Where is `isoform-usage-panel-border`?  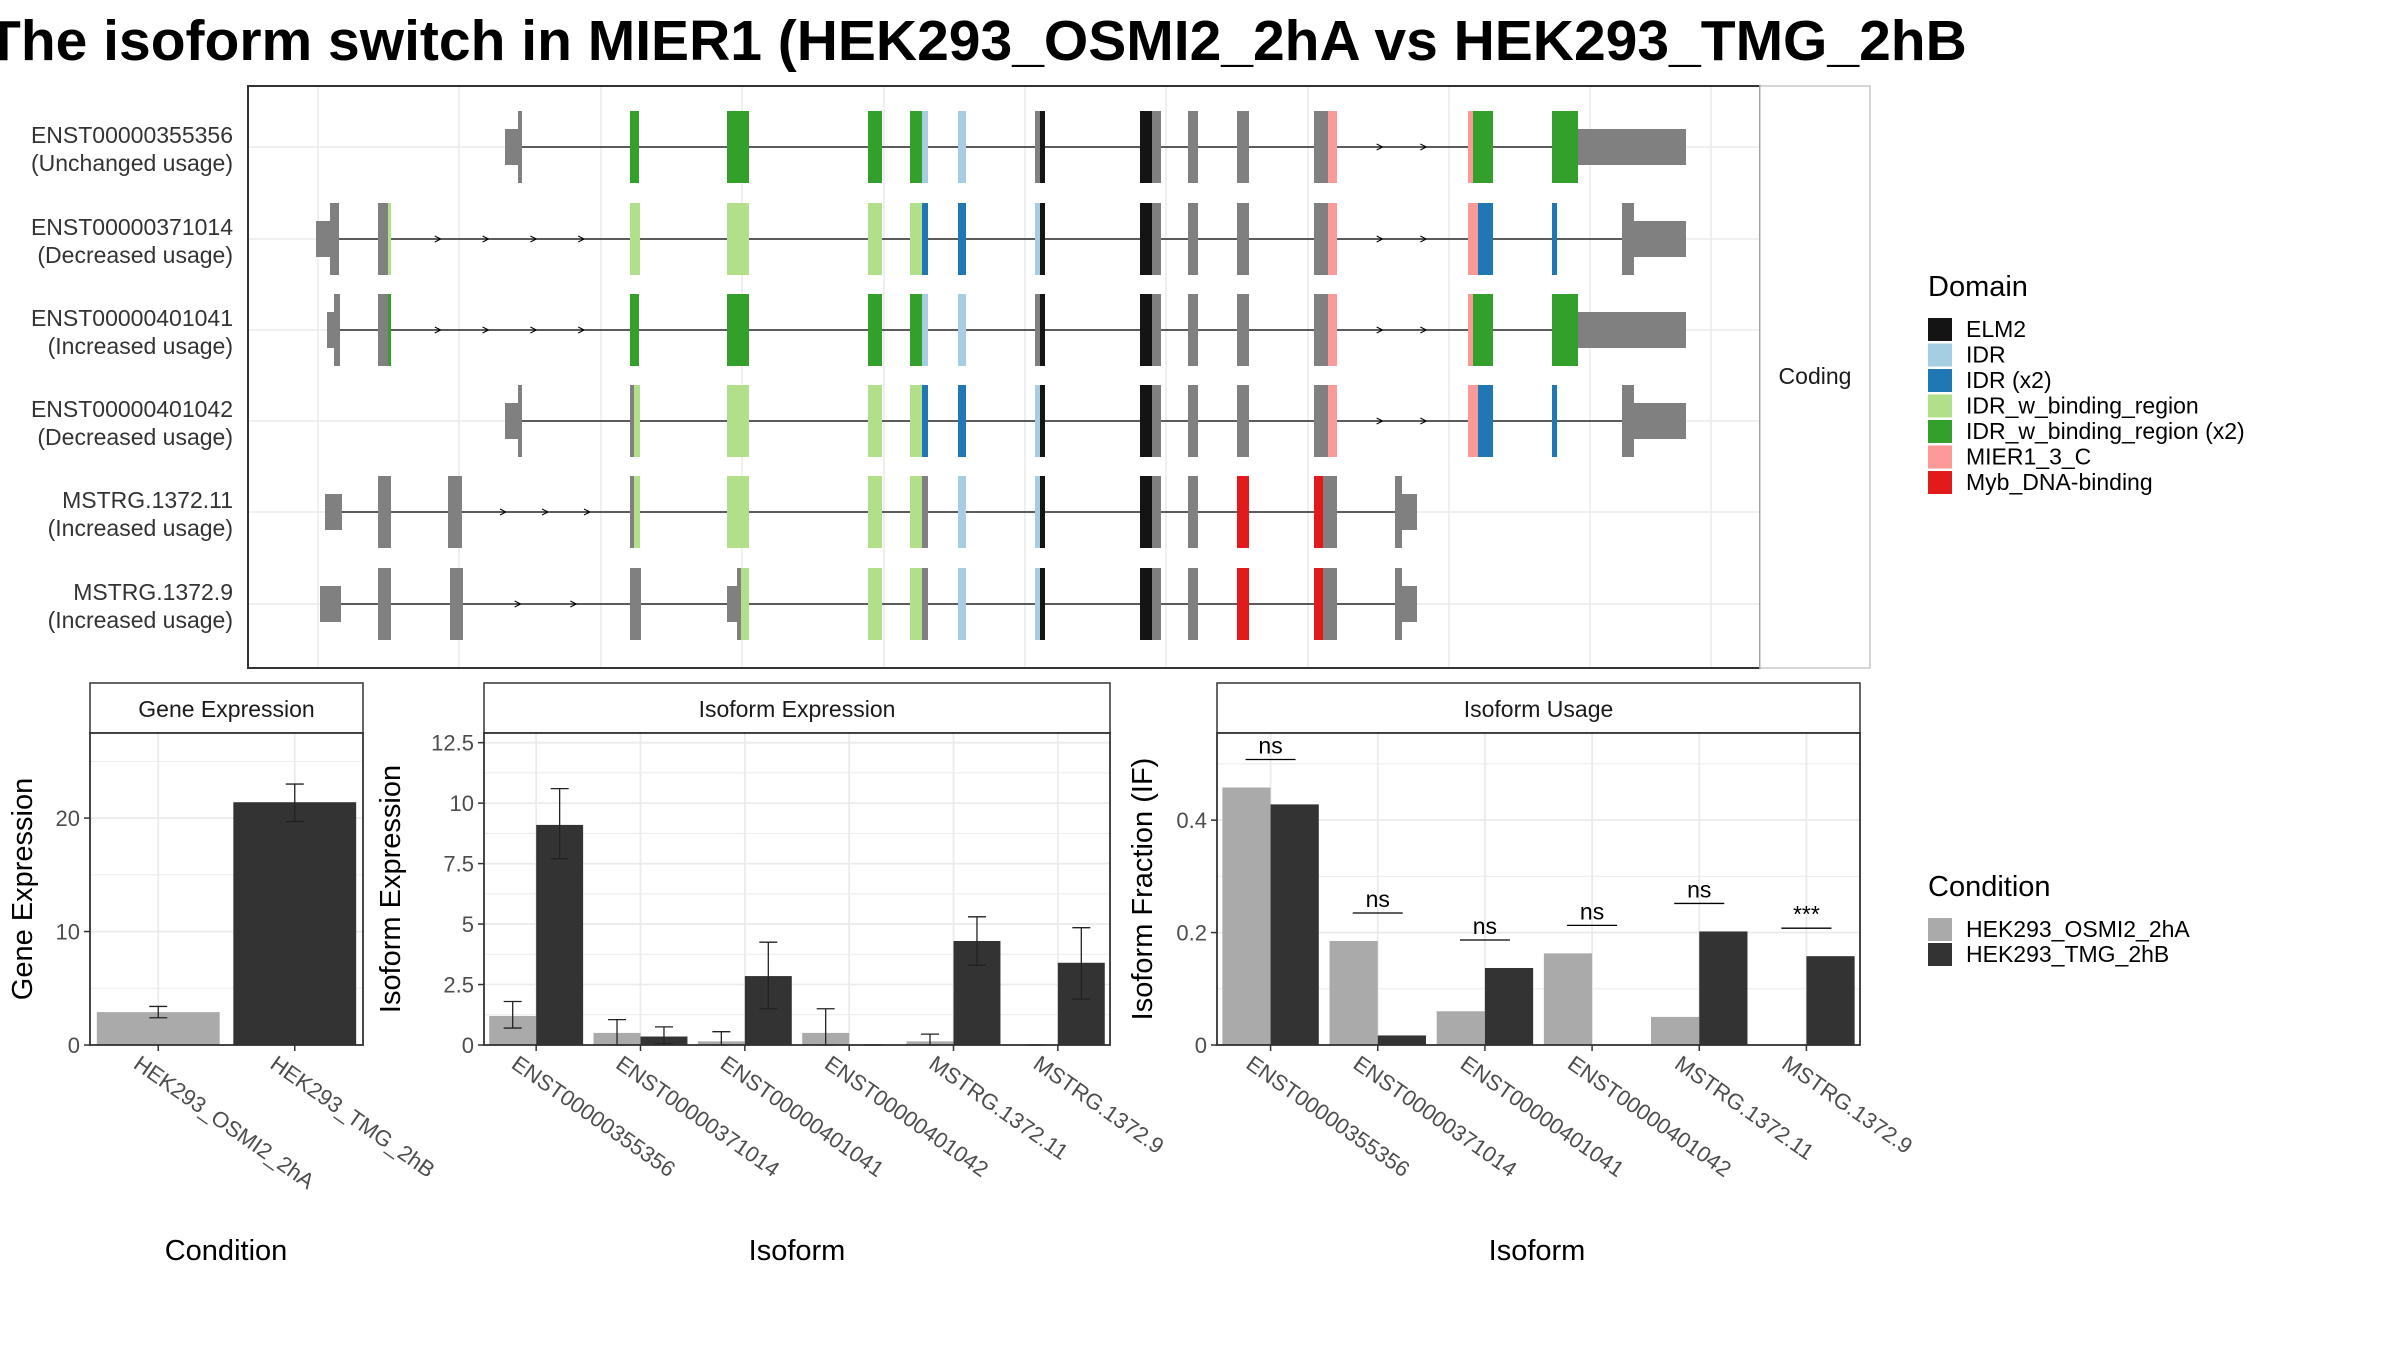 isoform-usage-panel-border is located at coordinates (1538, 889).